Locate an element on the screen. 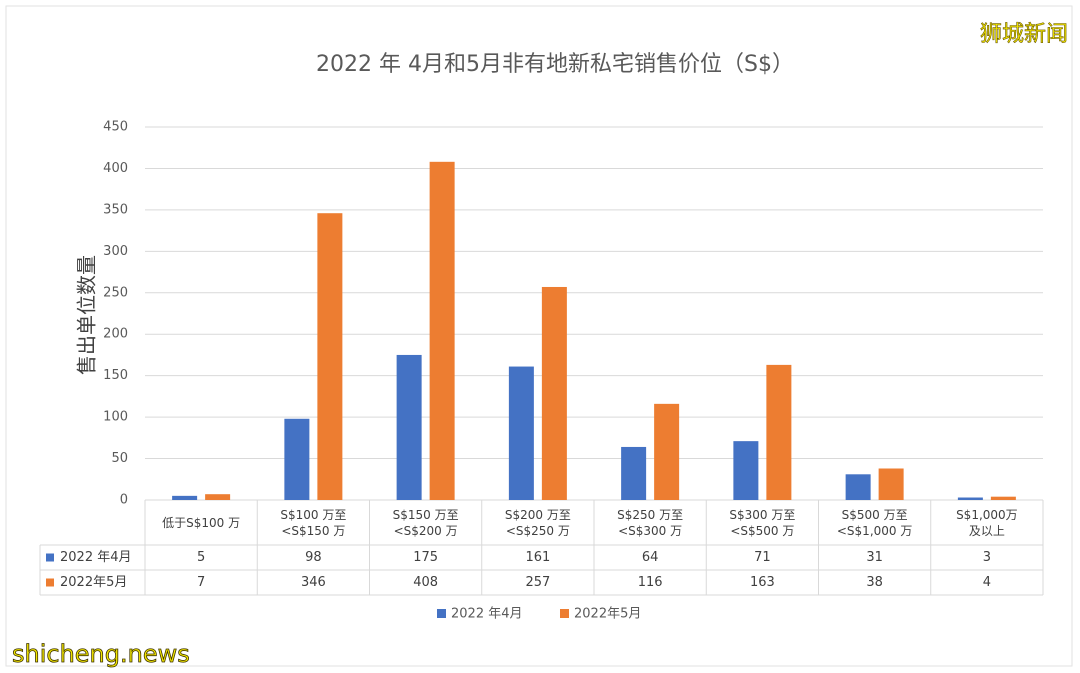 The image size is (1080, 673). x-tick-label: 低于S$100 万 is located at coordinates (201, 522).